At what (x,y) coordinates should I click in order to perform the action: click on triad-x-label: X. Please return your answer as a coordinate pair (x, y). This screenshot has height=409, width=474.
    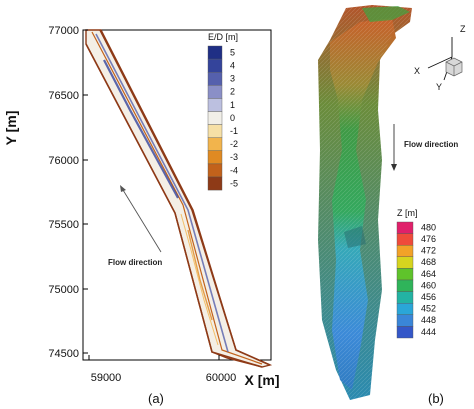
    Looking at the image, I should click on (417, 71).